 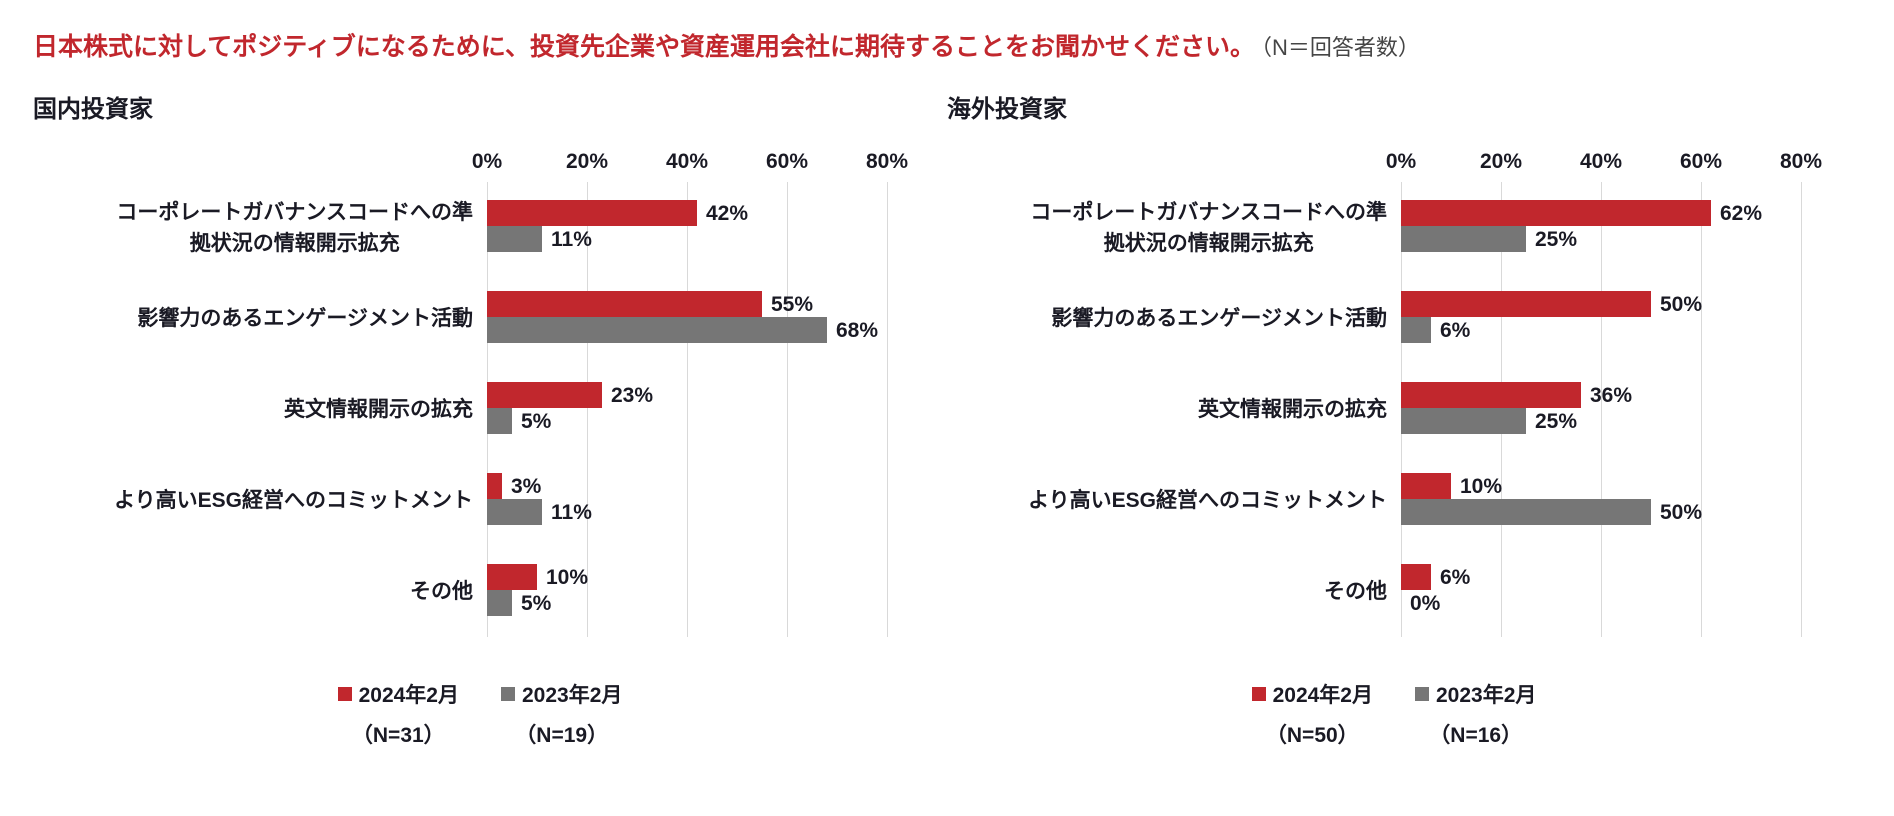 I want to click on value-label: 3%, so click(x=526, y=486).